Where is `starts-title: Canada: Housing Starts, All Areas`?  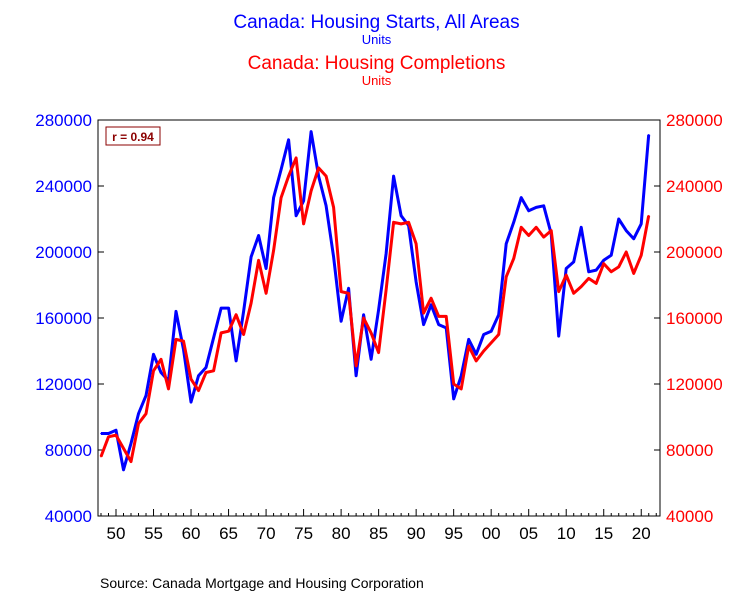
starts-title: Canada: Housing Starts, All Areas is located at coordinates (376, 22).